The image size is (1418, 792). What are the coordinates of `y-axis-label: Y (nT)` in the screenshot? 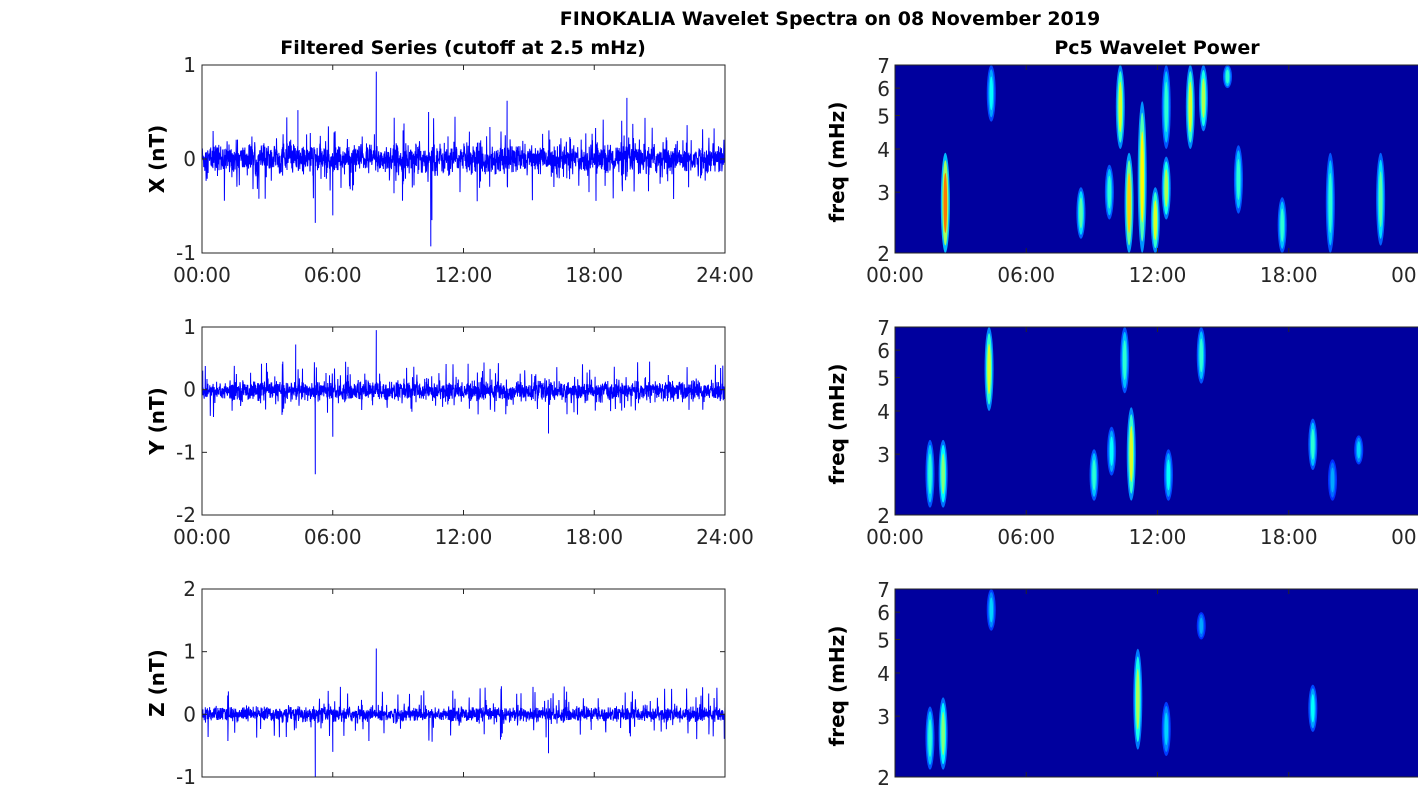 It's located at (157, 421).